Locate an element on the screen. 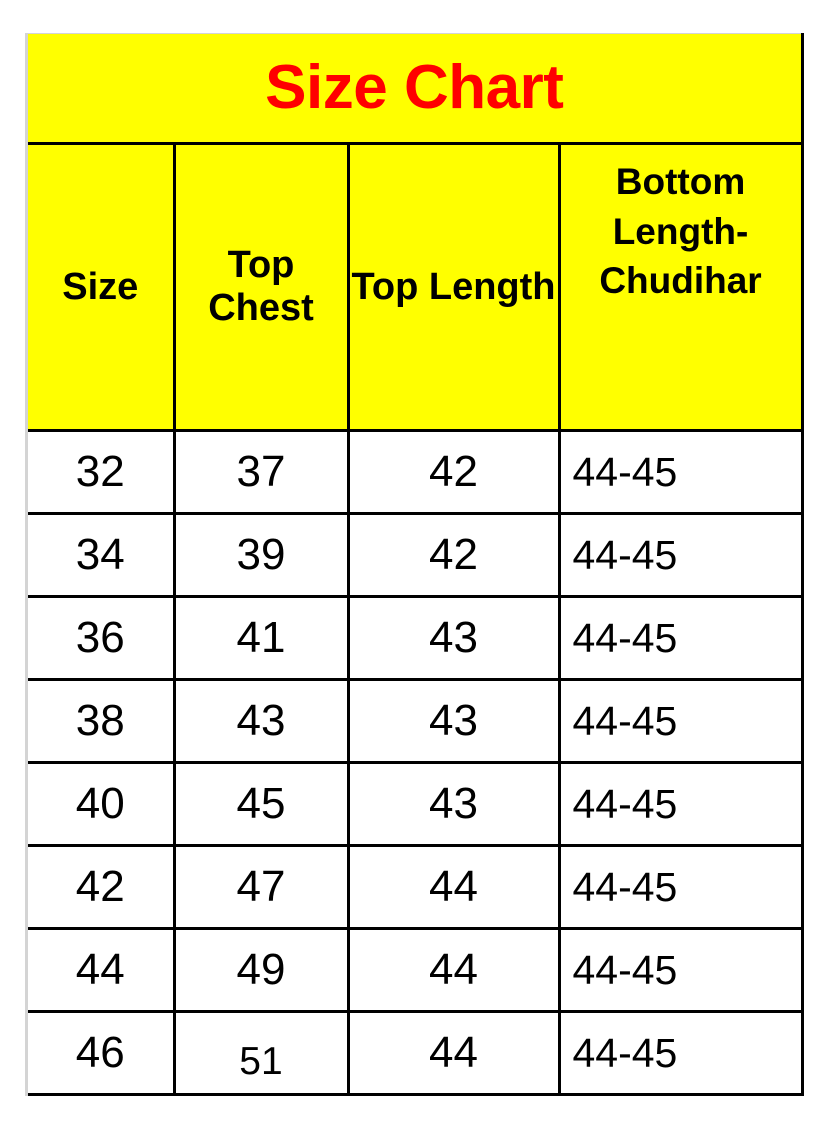 This screenshot has height=1132, width=823. chart-title: Size Chart is located at coordinates (416, 89).